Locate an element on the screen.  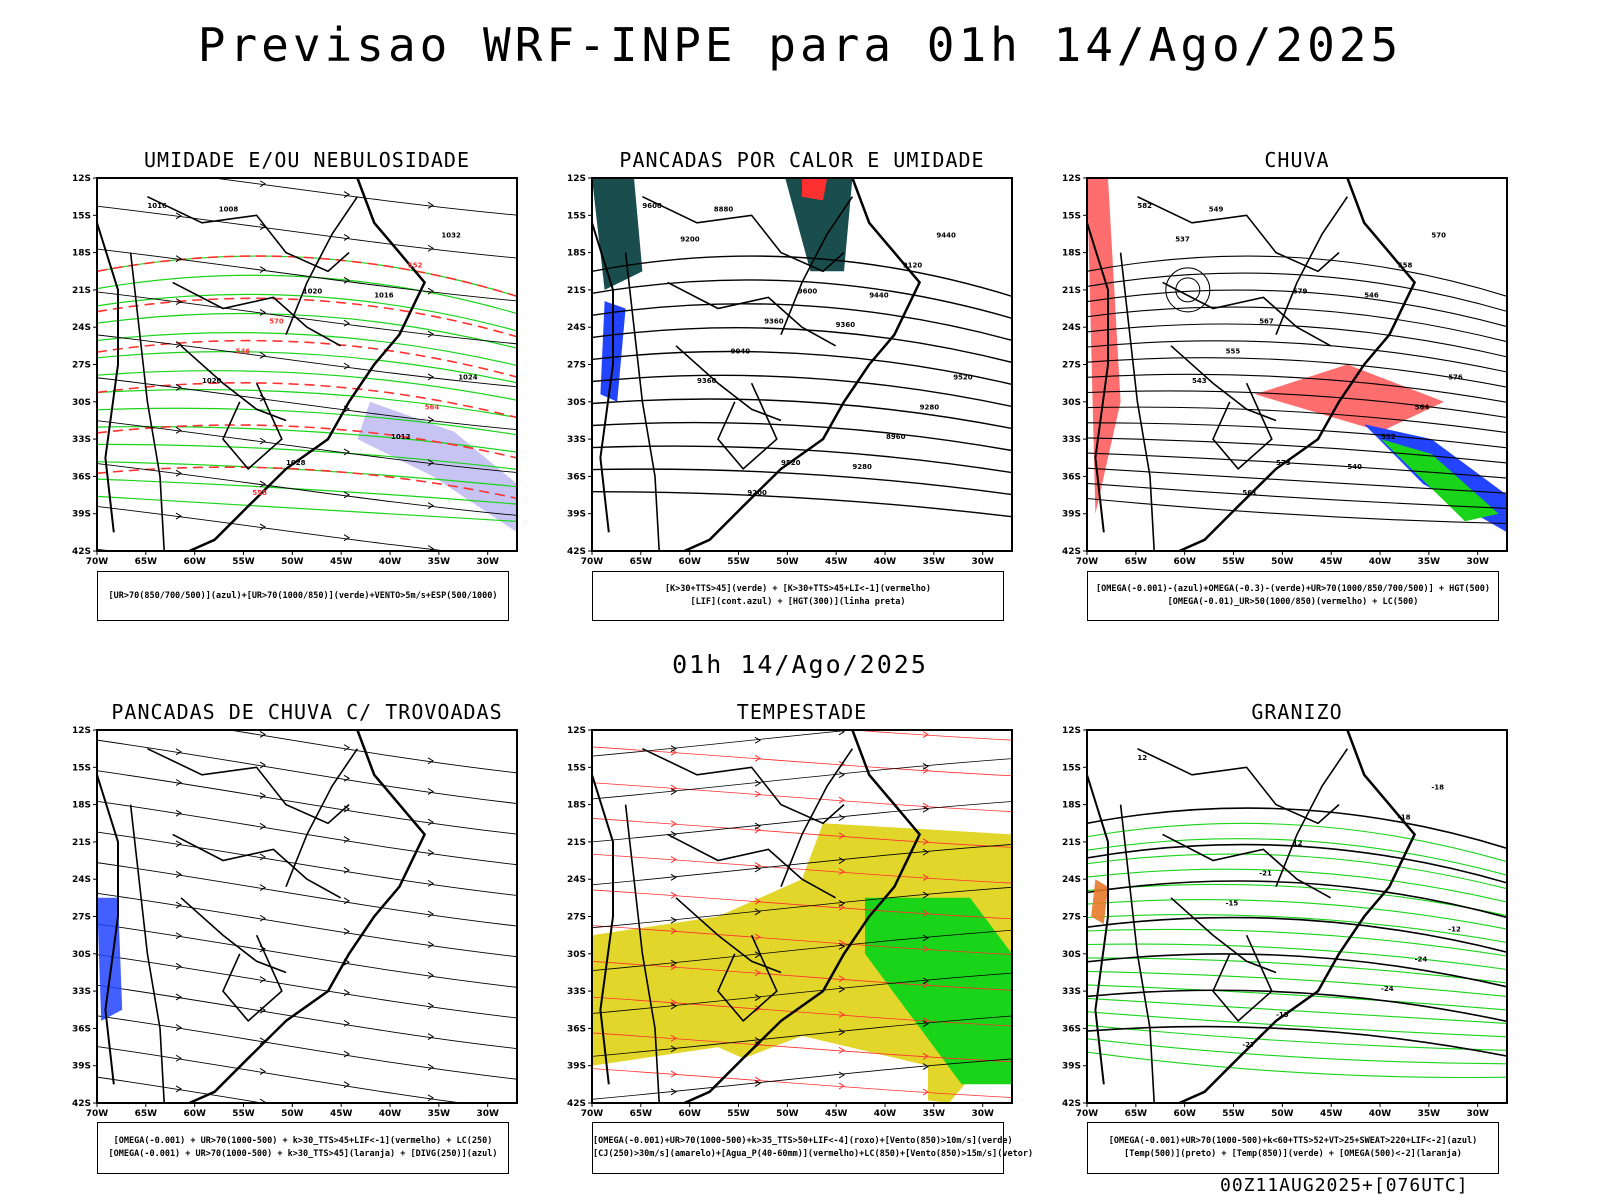
valid-time-label: 01h 14/Ago/2025 is located at coordinates (800, 664).